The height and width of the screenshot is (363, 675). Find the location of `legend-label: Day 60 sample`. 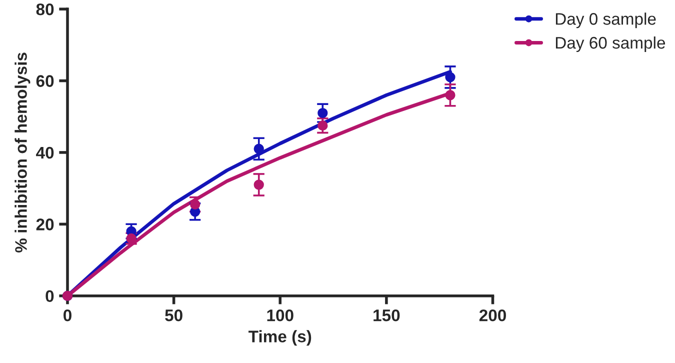

legend-label: Day 60 sample is located at coordinates (611, 44).